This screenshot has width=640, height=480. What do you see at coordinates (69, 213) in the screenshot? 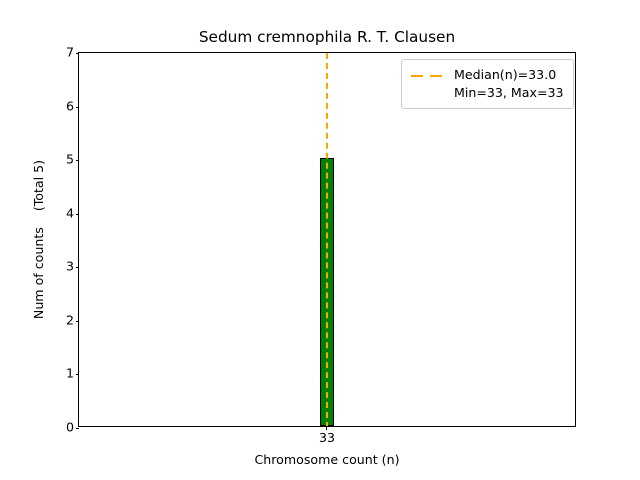
I see `ytick-label: 4` at bounding box center [69, 213].